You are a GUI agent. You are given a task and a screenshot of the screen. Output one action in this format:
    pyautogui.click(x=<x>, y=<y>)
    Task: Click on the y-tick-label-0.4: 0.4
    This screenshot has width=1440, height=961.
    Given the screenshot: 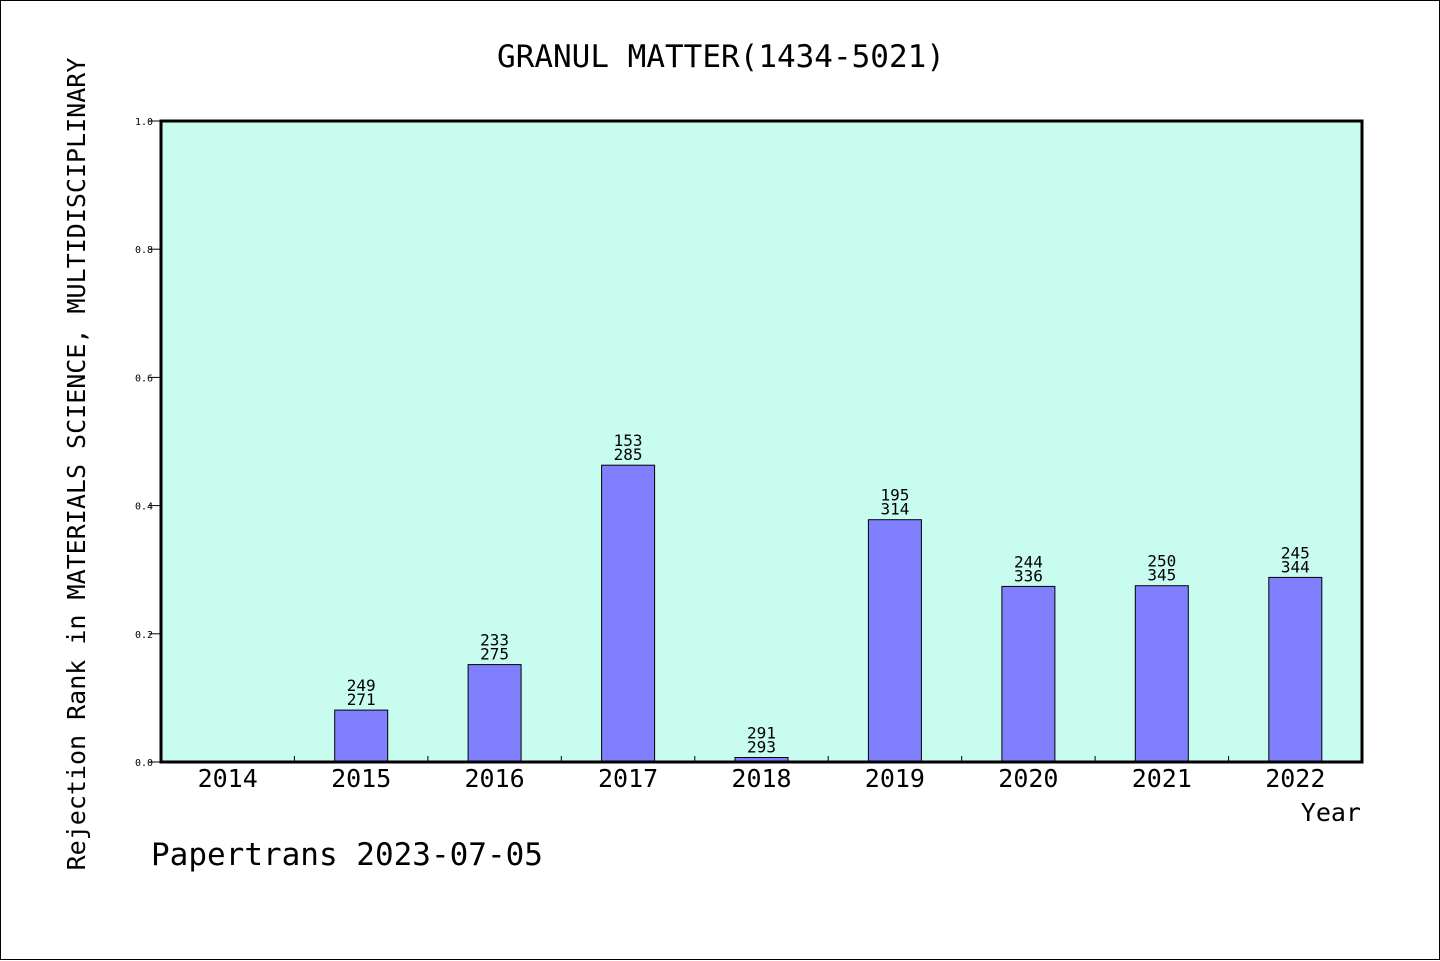 What is the action you would take?
    pyautogui.click(x=144, y=507)
    